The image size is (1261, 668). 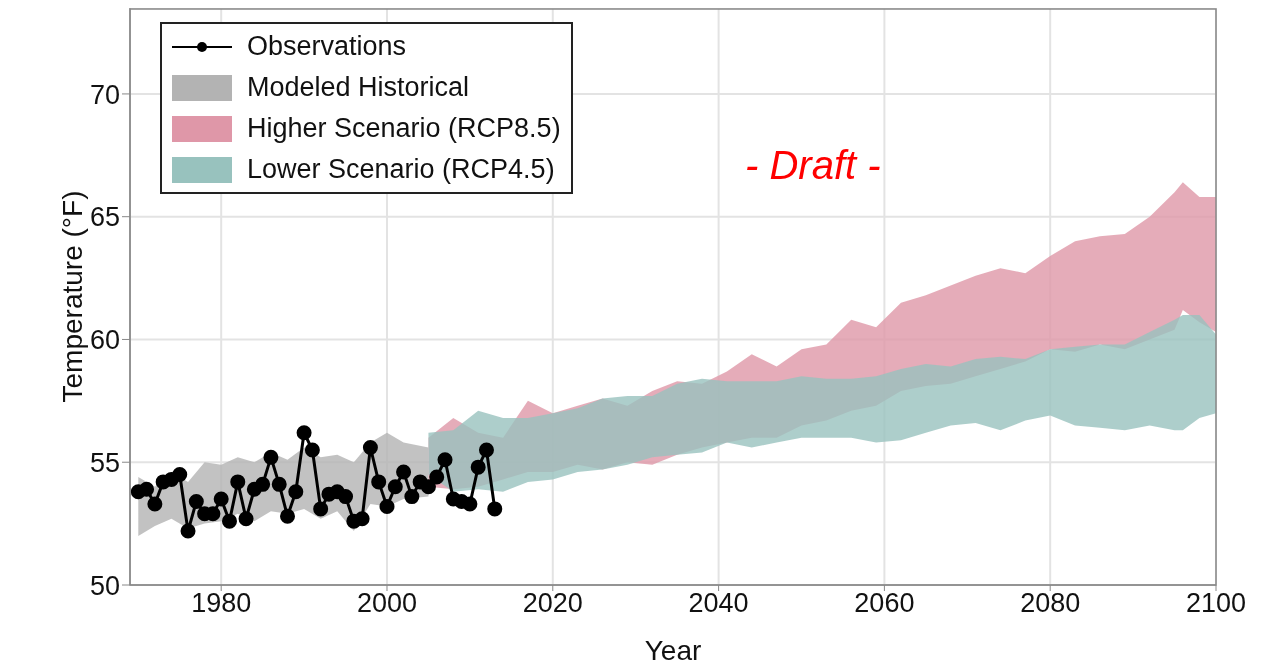 I want to click on y-tick-label: 70, so click(x=104, y=94).